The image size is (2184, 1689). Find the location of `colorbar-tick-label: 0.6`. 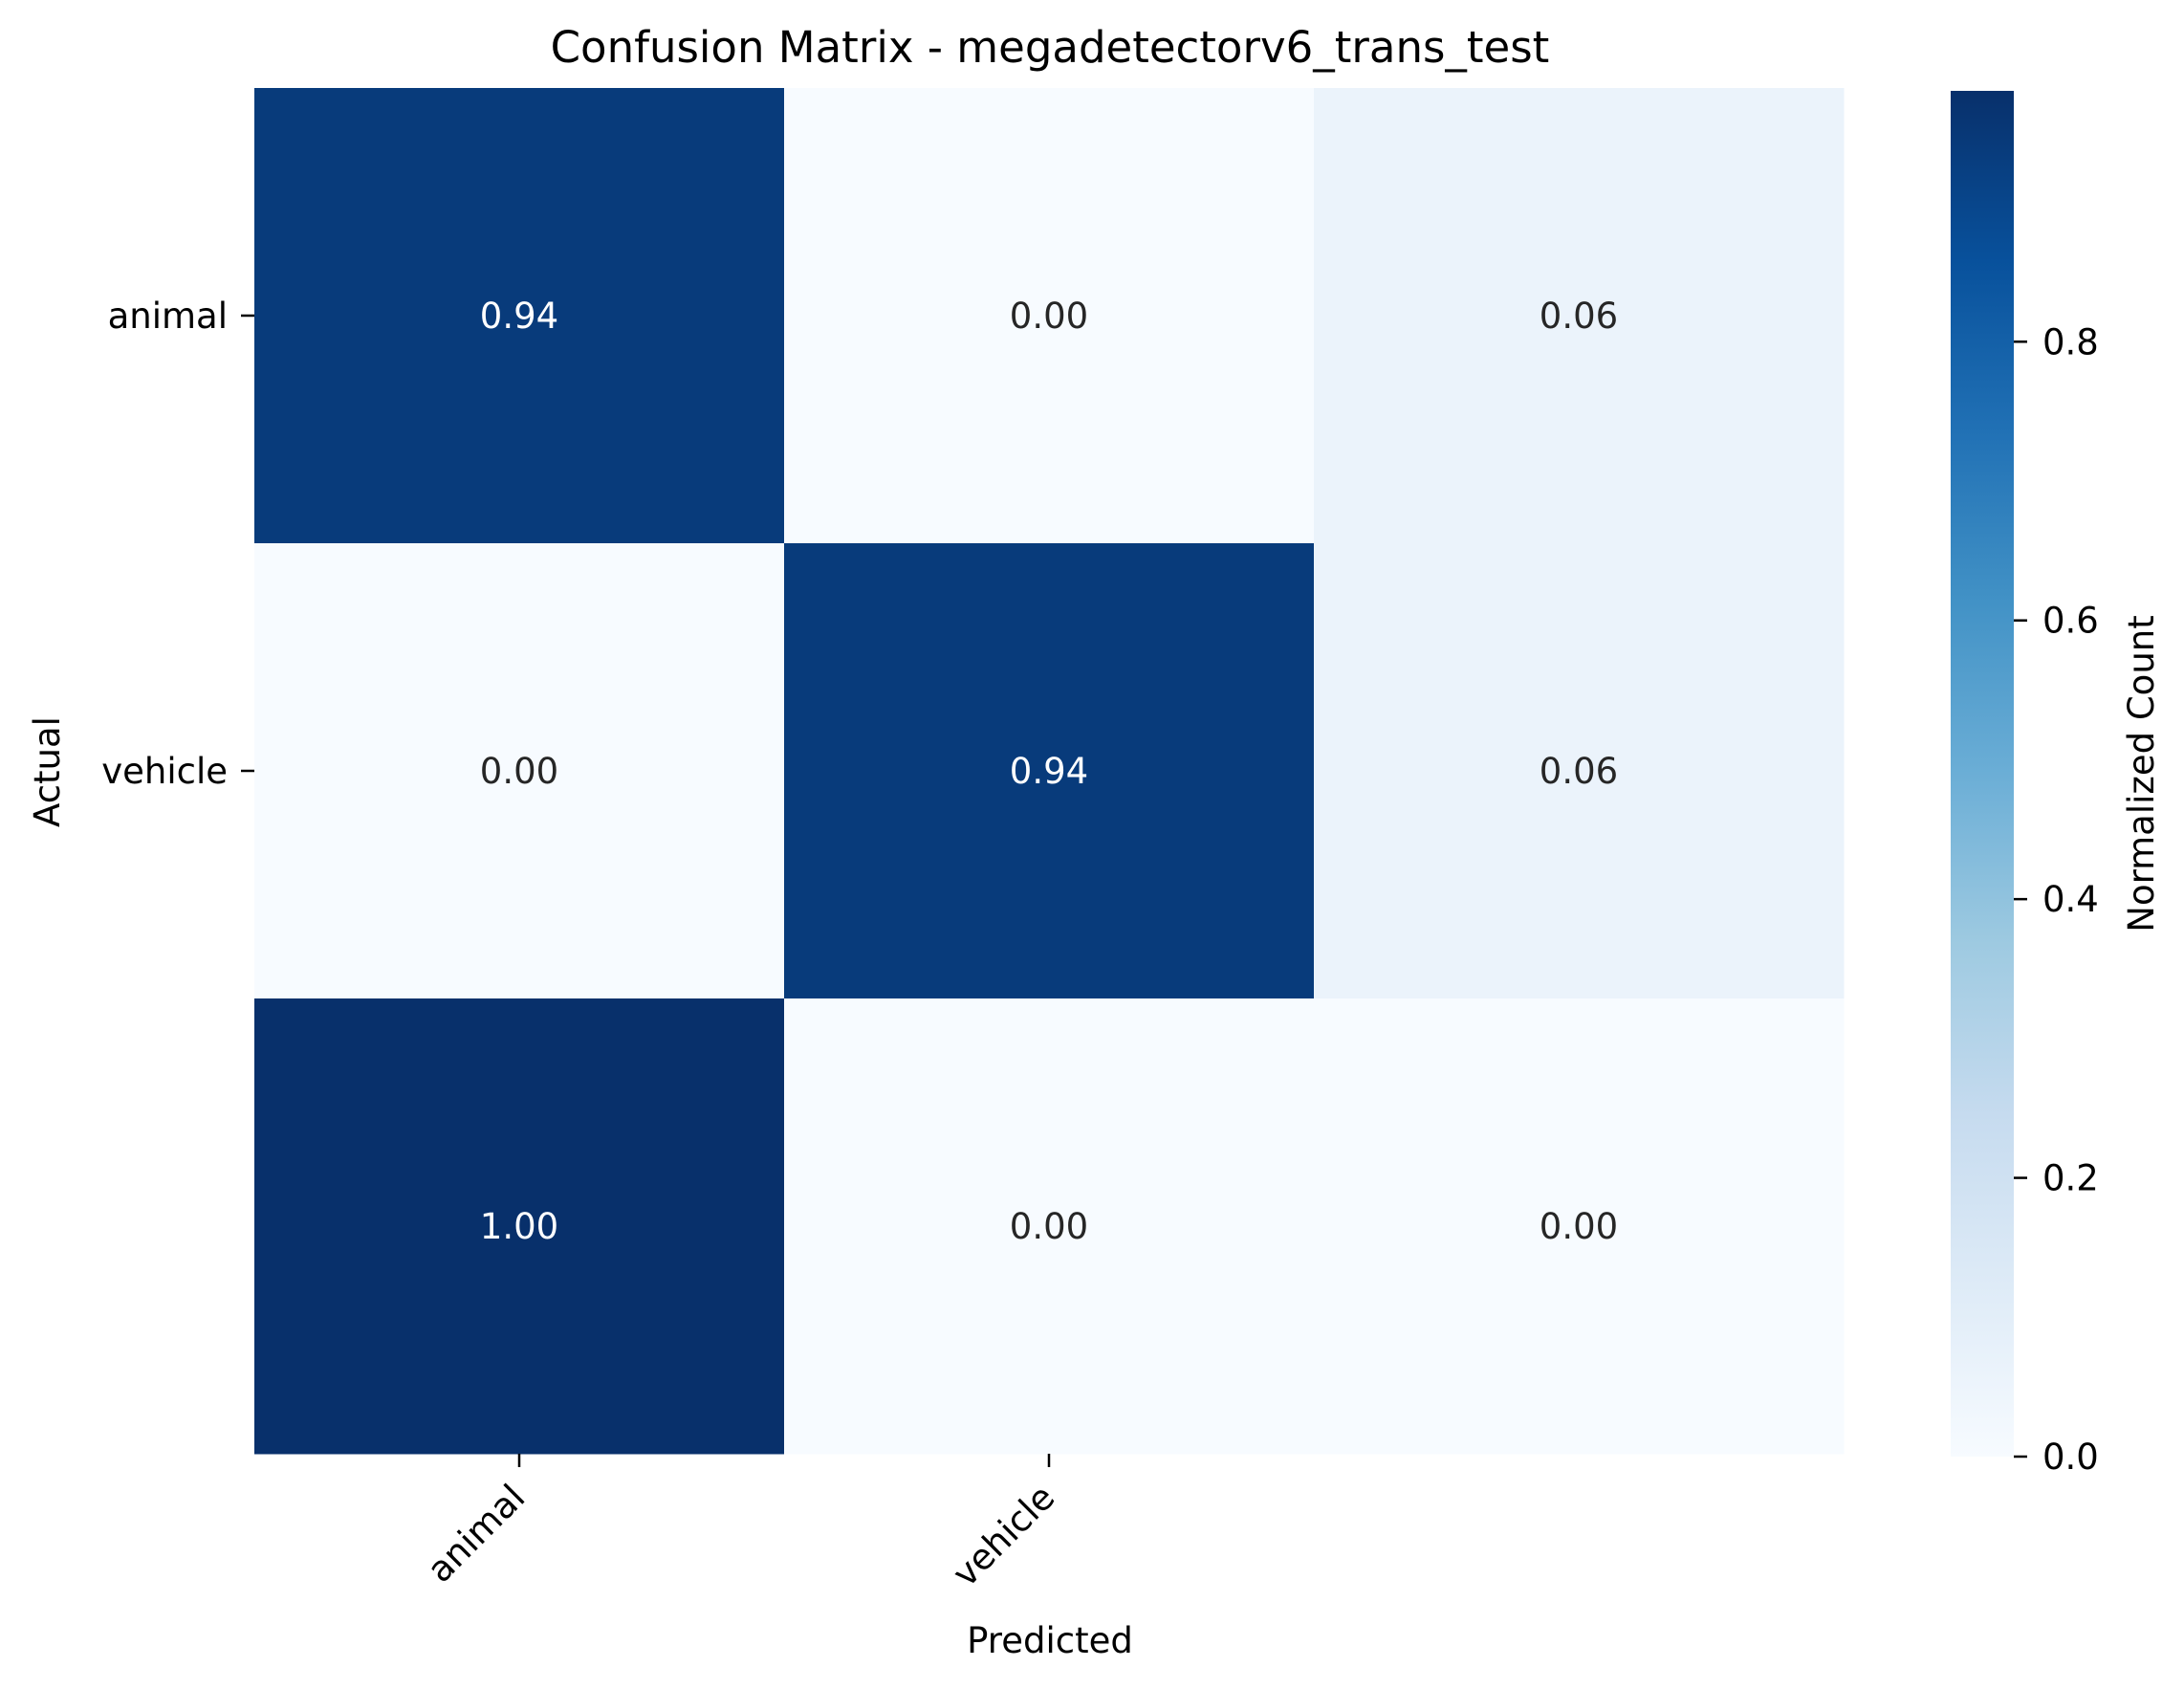

colorbar-tick-label: 0.6 is located at coordinates (2070, 621).